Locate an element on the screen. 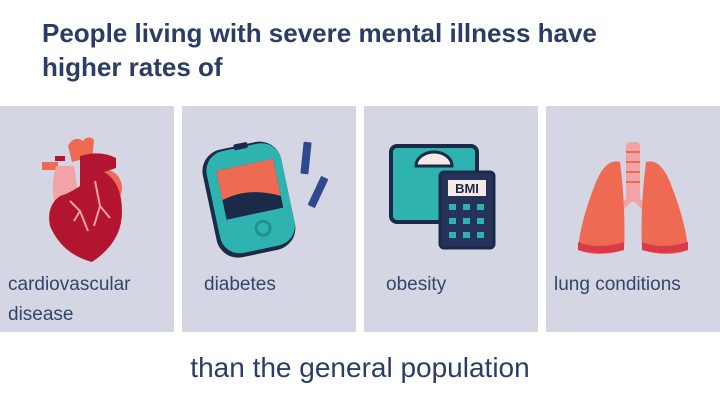  glucose-meter-icon is located at coordinates (265, 199).